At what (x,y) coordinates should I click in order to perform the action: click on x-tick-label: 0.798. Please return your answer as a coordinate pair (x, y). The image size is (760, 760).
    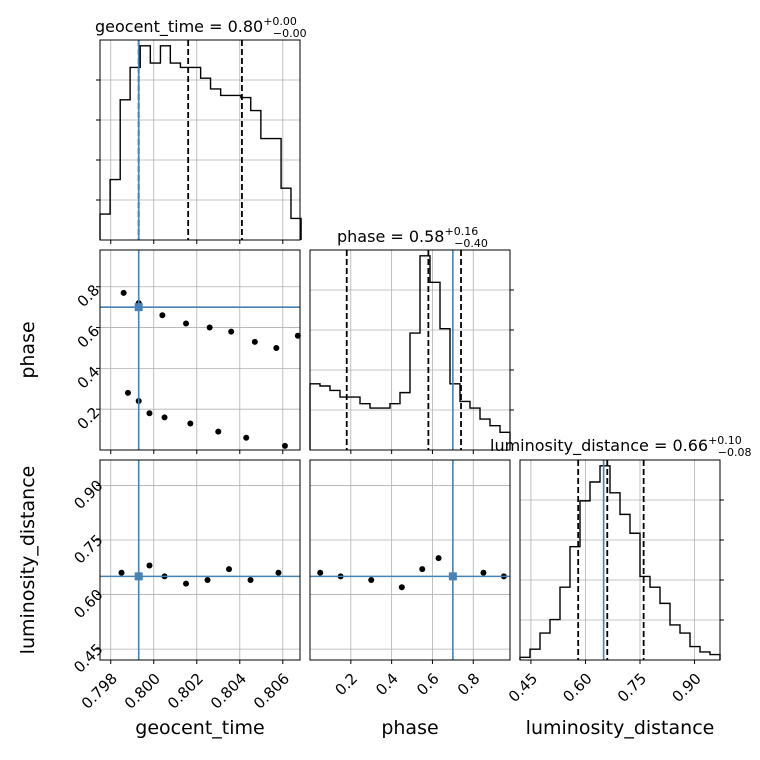
    Looking at the image, I should click on (99, 691).